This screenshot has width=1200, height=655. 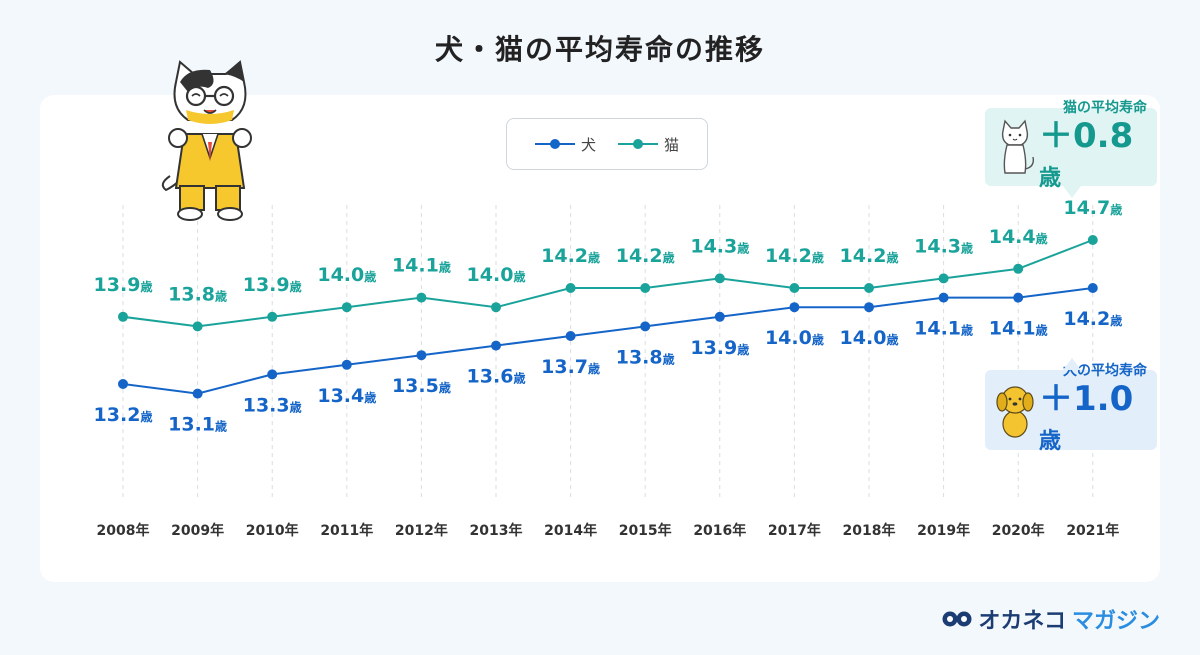 What do you see at coordinates (554, 144) in the screenshot?
I see `legend-swatch-dog` at bounding box center [554, 144].